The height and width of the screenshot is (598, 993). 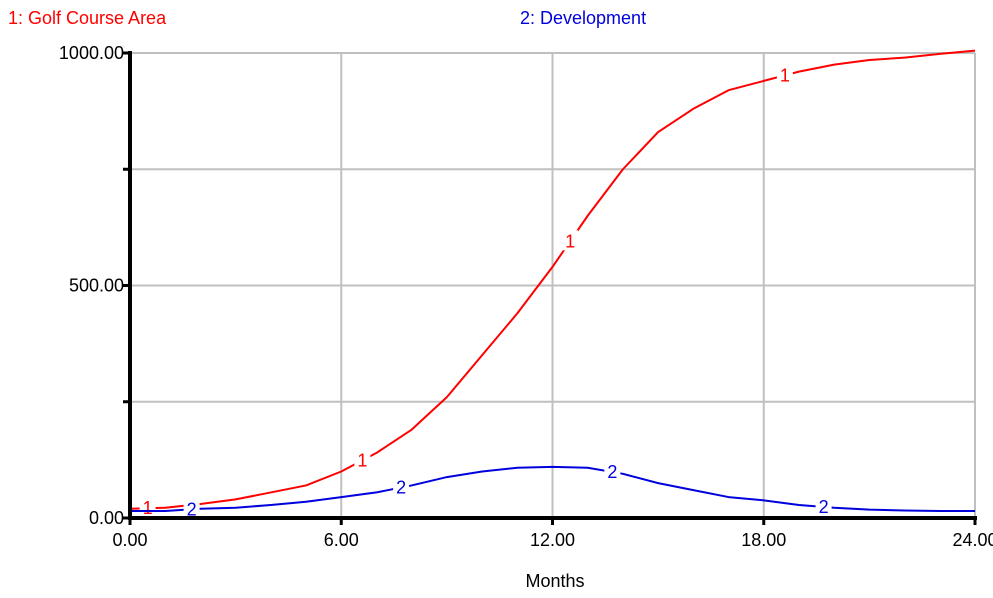 I want to click on y-tick-label: 500.00, so click(x=96, y=286).